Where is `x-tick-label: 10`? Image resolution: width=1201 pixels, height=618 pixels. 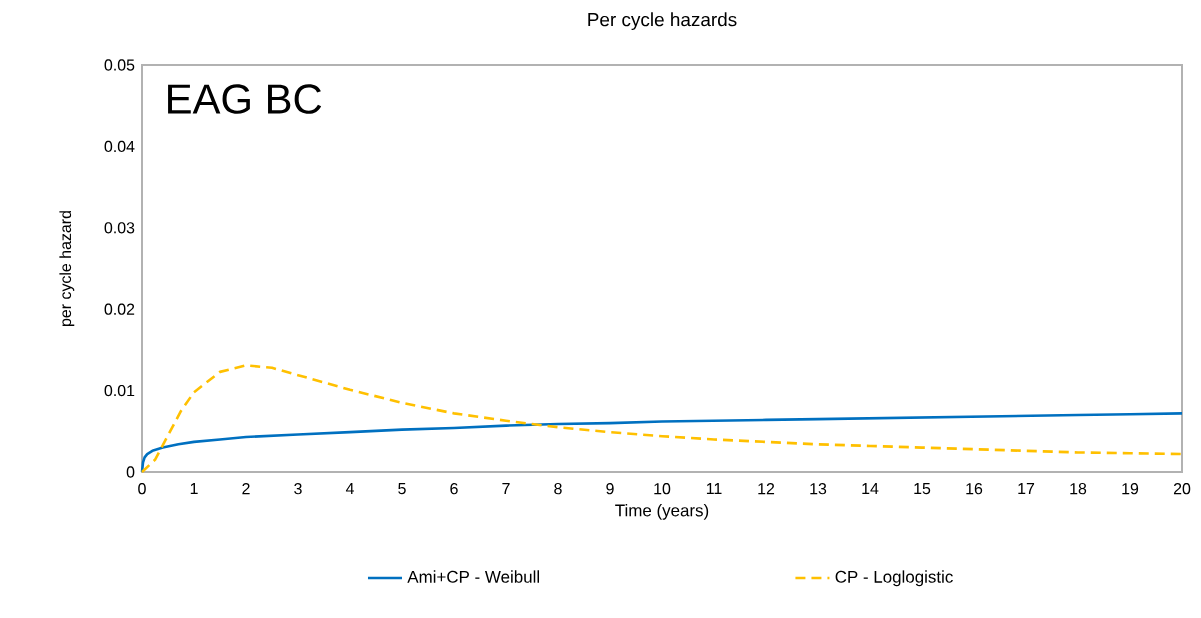
x-tick-label: 10 is located at coordinates (662, 489).